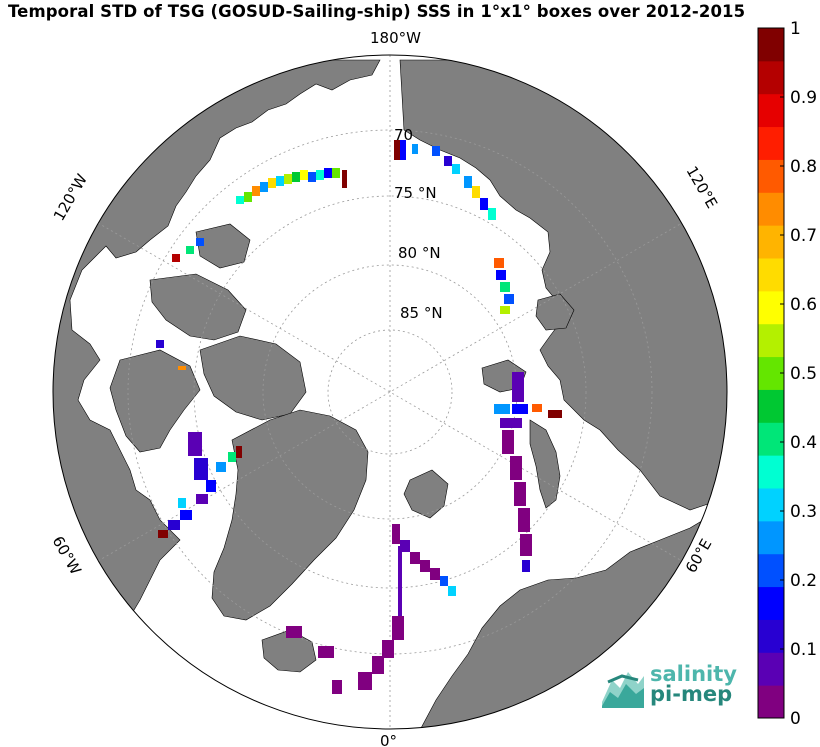 Image resolution: width=820 pixels, height=747 pixels. I want to click on lat-label-80: 80 °N, so click(419, 253).